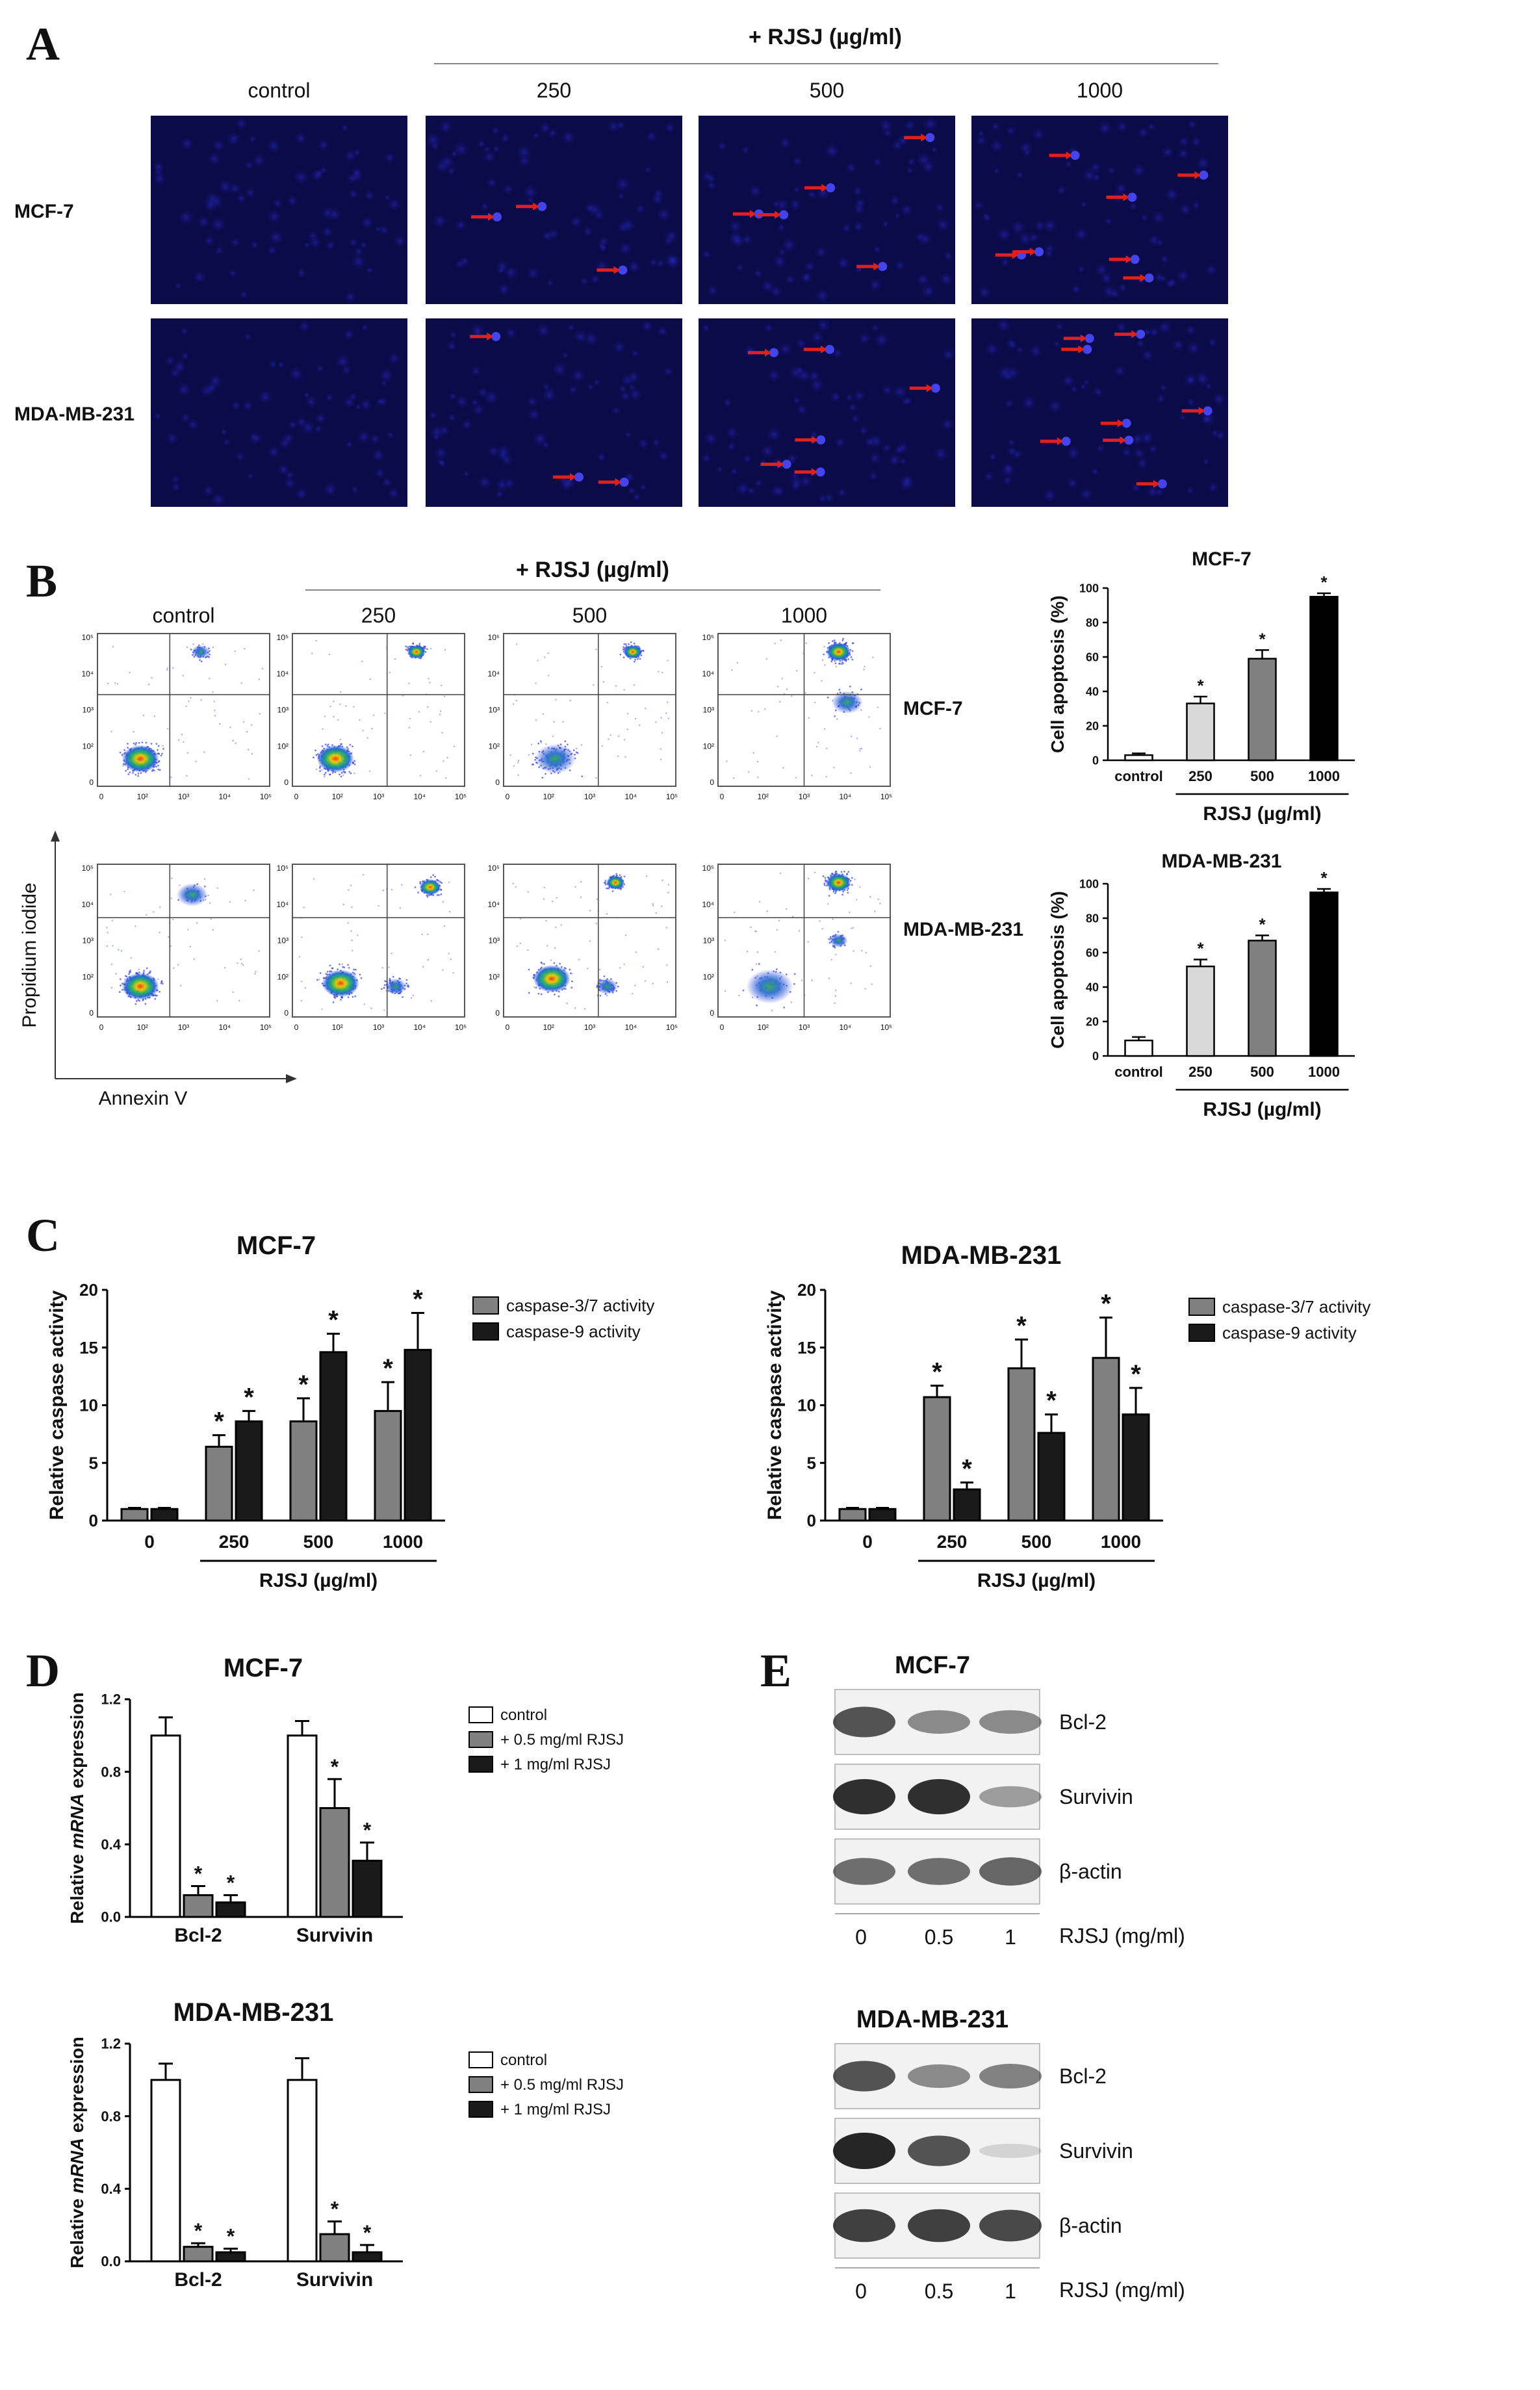  Describe the element at coordinates (580, 1305) in the screenshot. I see `legend-label: caspase-3/7 activity` at that location.